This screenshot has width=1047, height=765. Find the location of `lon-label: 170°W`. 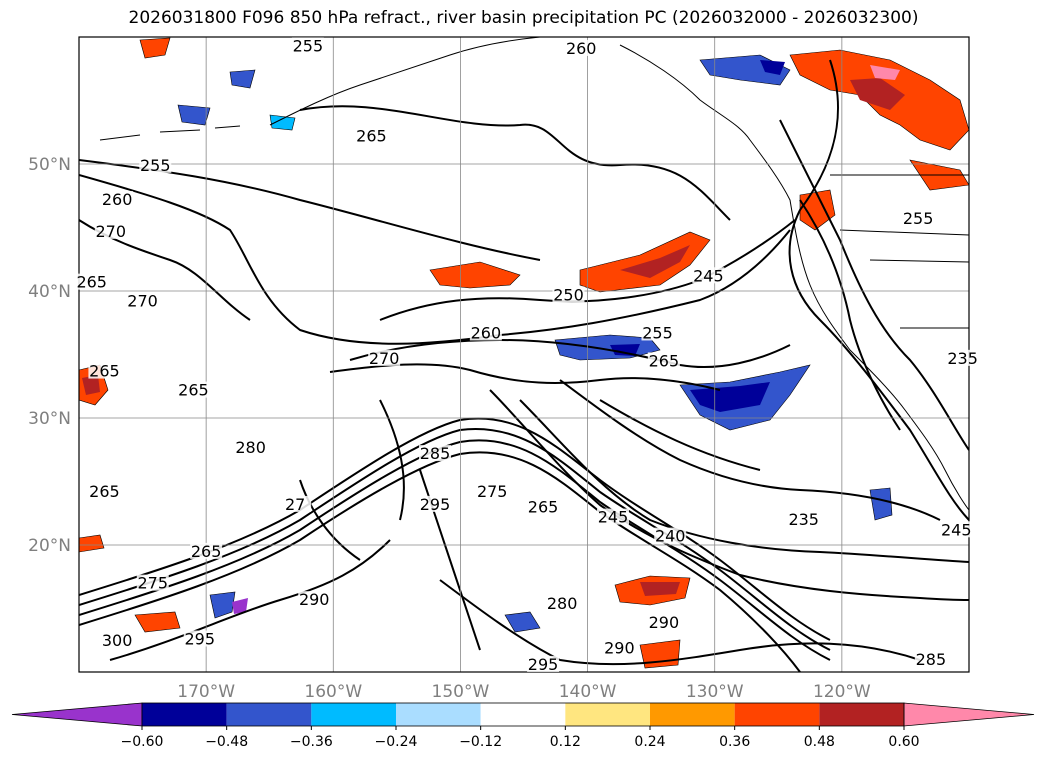

lon-label: 170°W is located at coordinates (206, 692).